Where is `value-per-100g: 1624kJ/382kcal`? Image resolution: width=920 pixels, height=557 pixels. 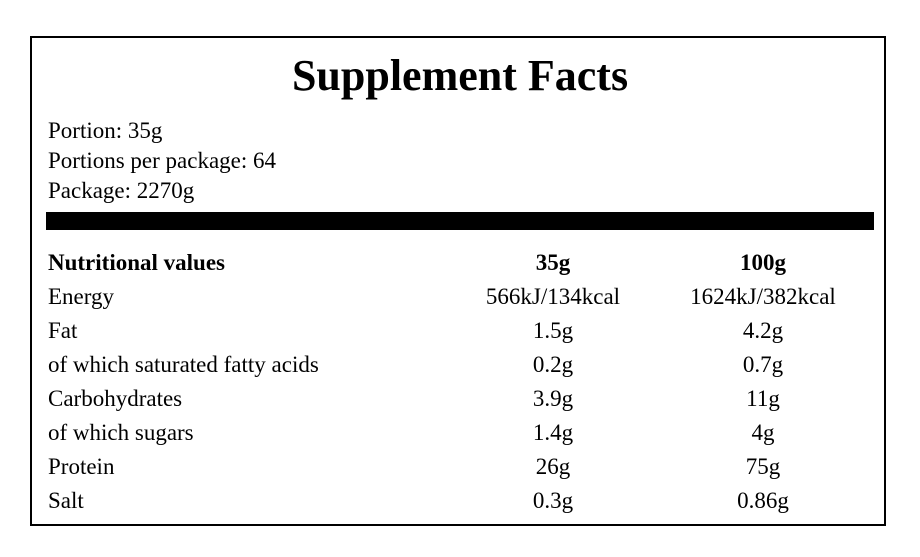 value-per-100g: 1624kJ/382kcal is located at coordinates (763, 296).